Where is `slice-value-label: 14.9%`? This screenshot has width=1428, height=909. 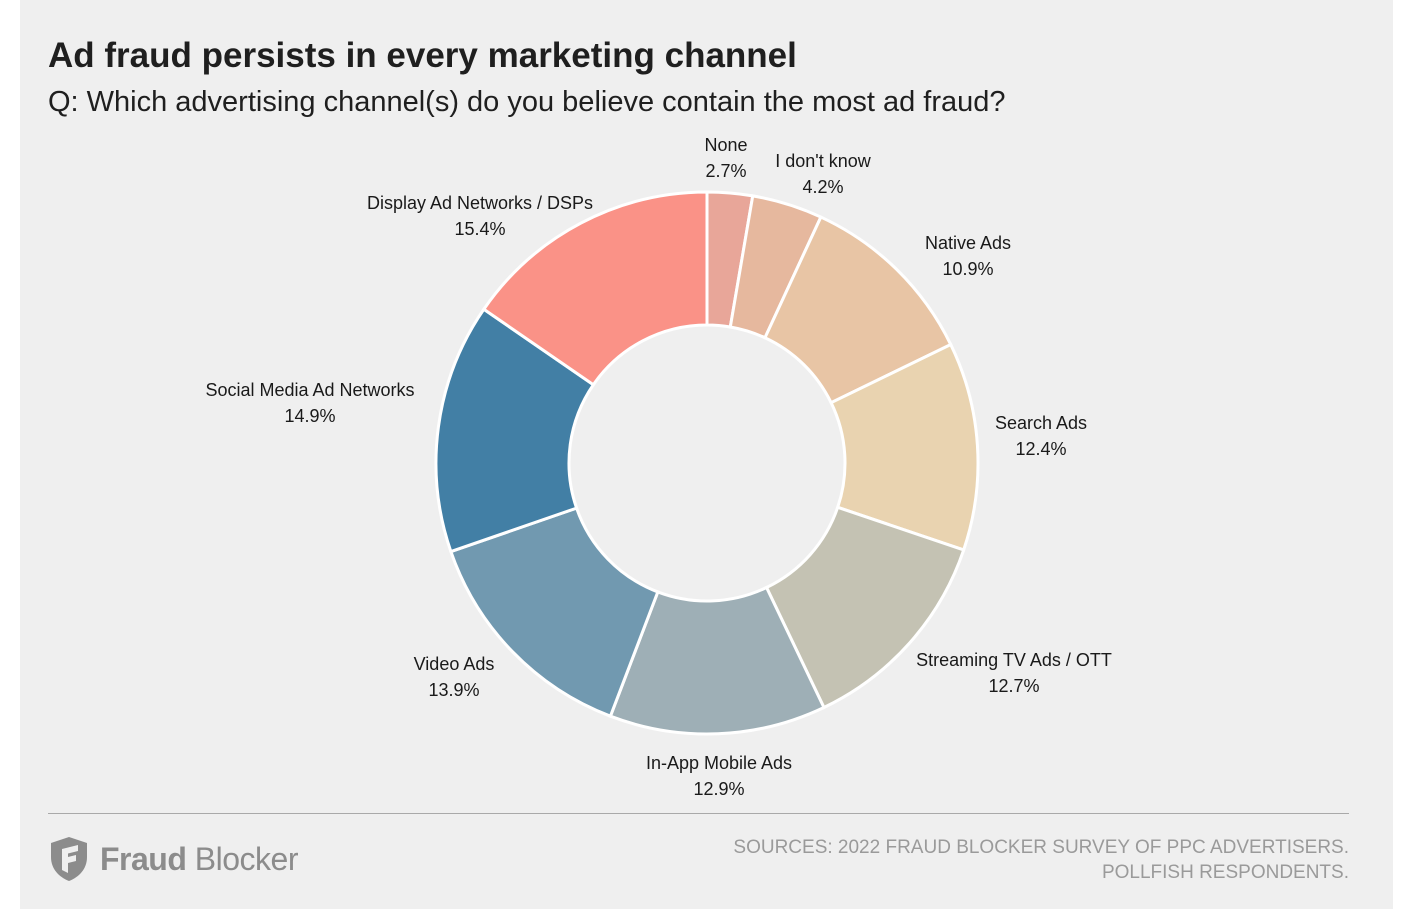 slice-value-label: 14.9% is located at coordinates (309, 416).